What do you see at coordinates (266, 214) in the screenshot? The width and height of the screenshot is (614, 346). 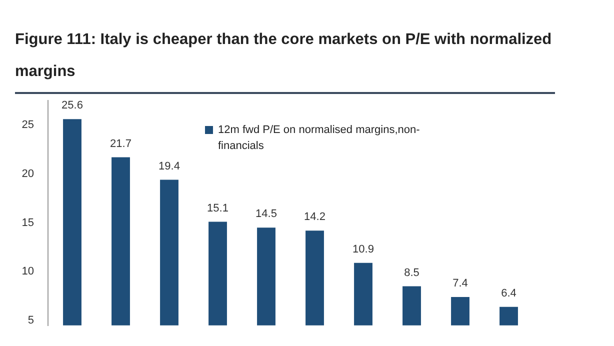 I see `data-label: 14.5` at bounding box center [266, 214].